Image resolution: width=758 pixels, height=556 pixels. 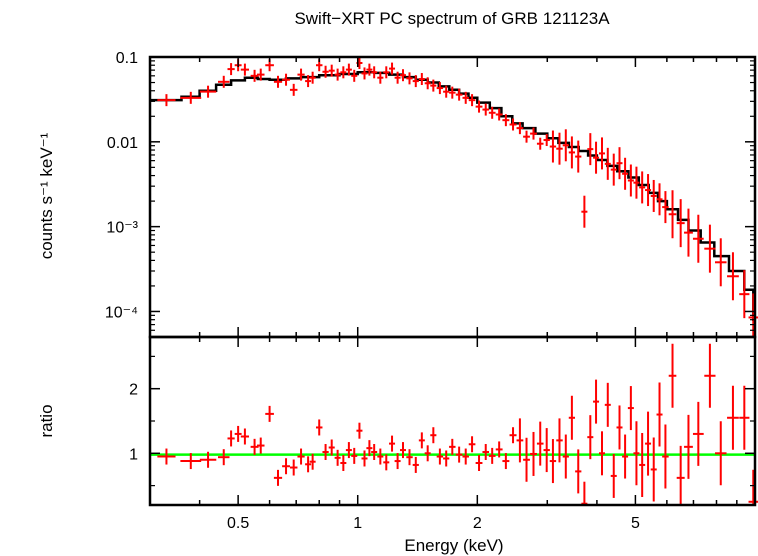 What do you see at coordinates (453, 545) in the screenshot?
I see `x-axis-label: Energy (keV)` at bounding box center [453, 545].